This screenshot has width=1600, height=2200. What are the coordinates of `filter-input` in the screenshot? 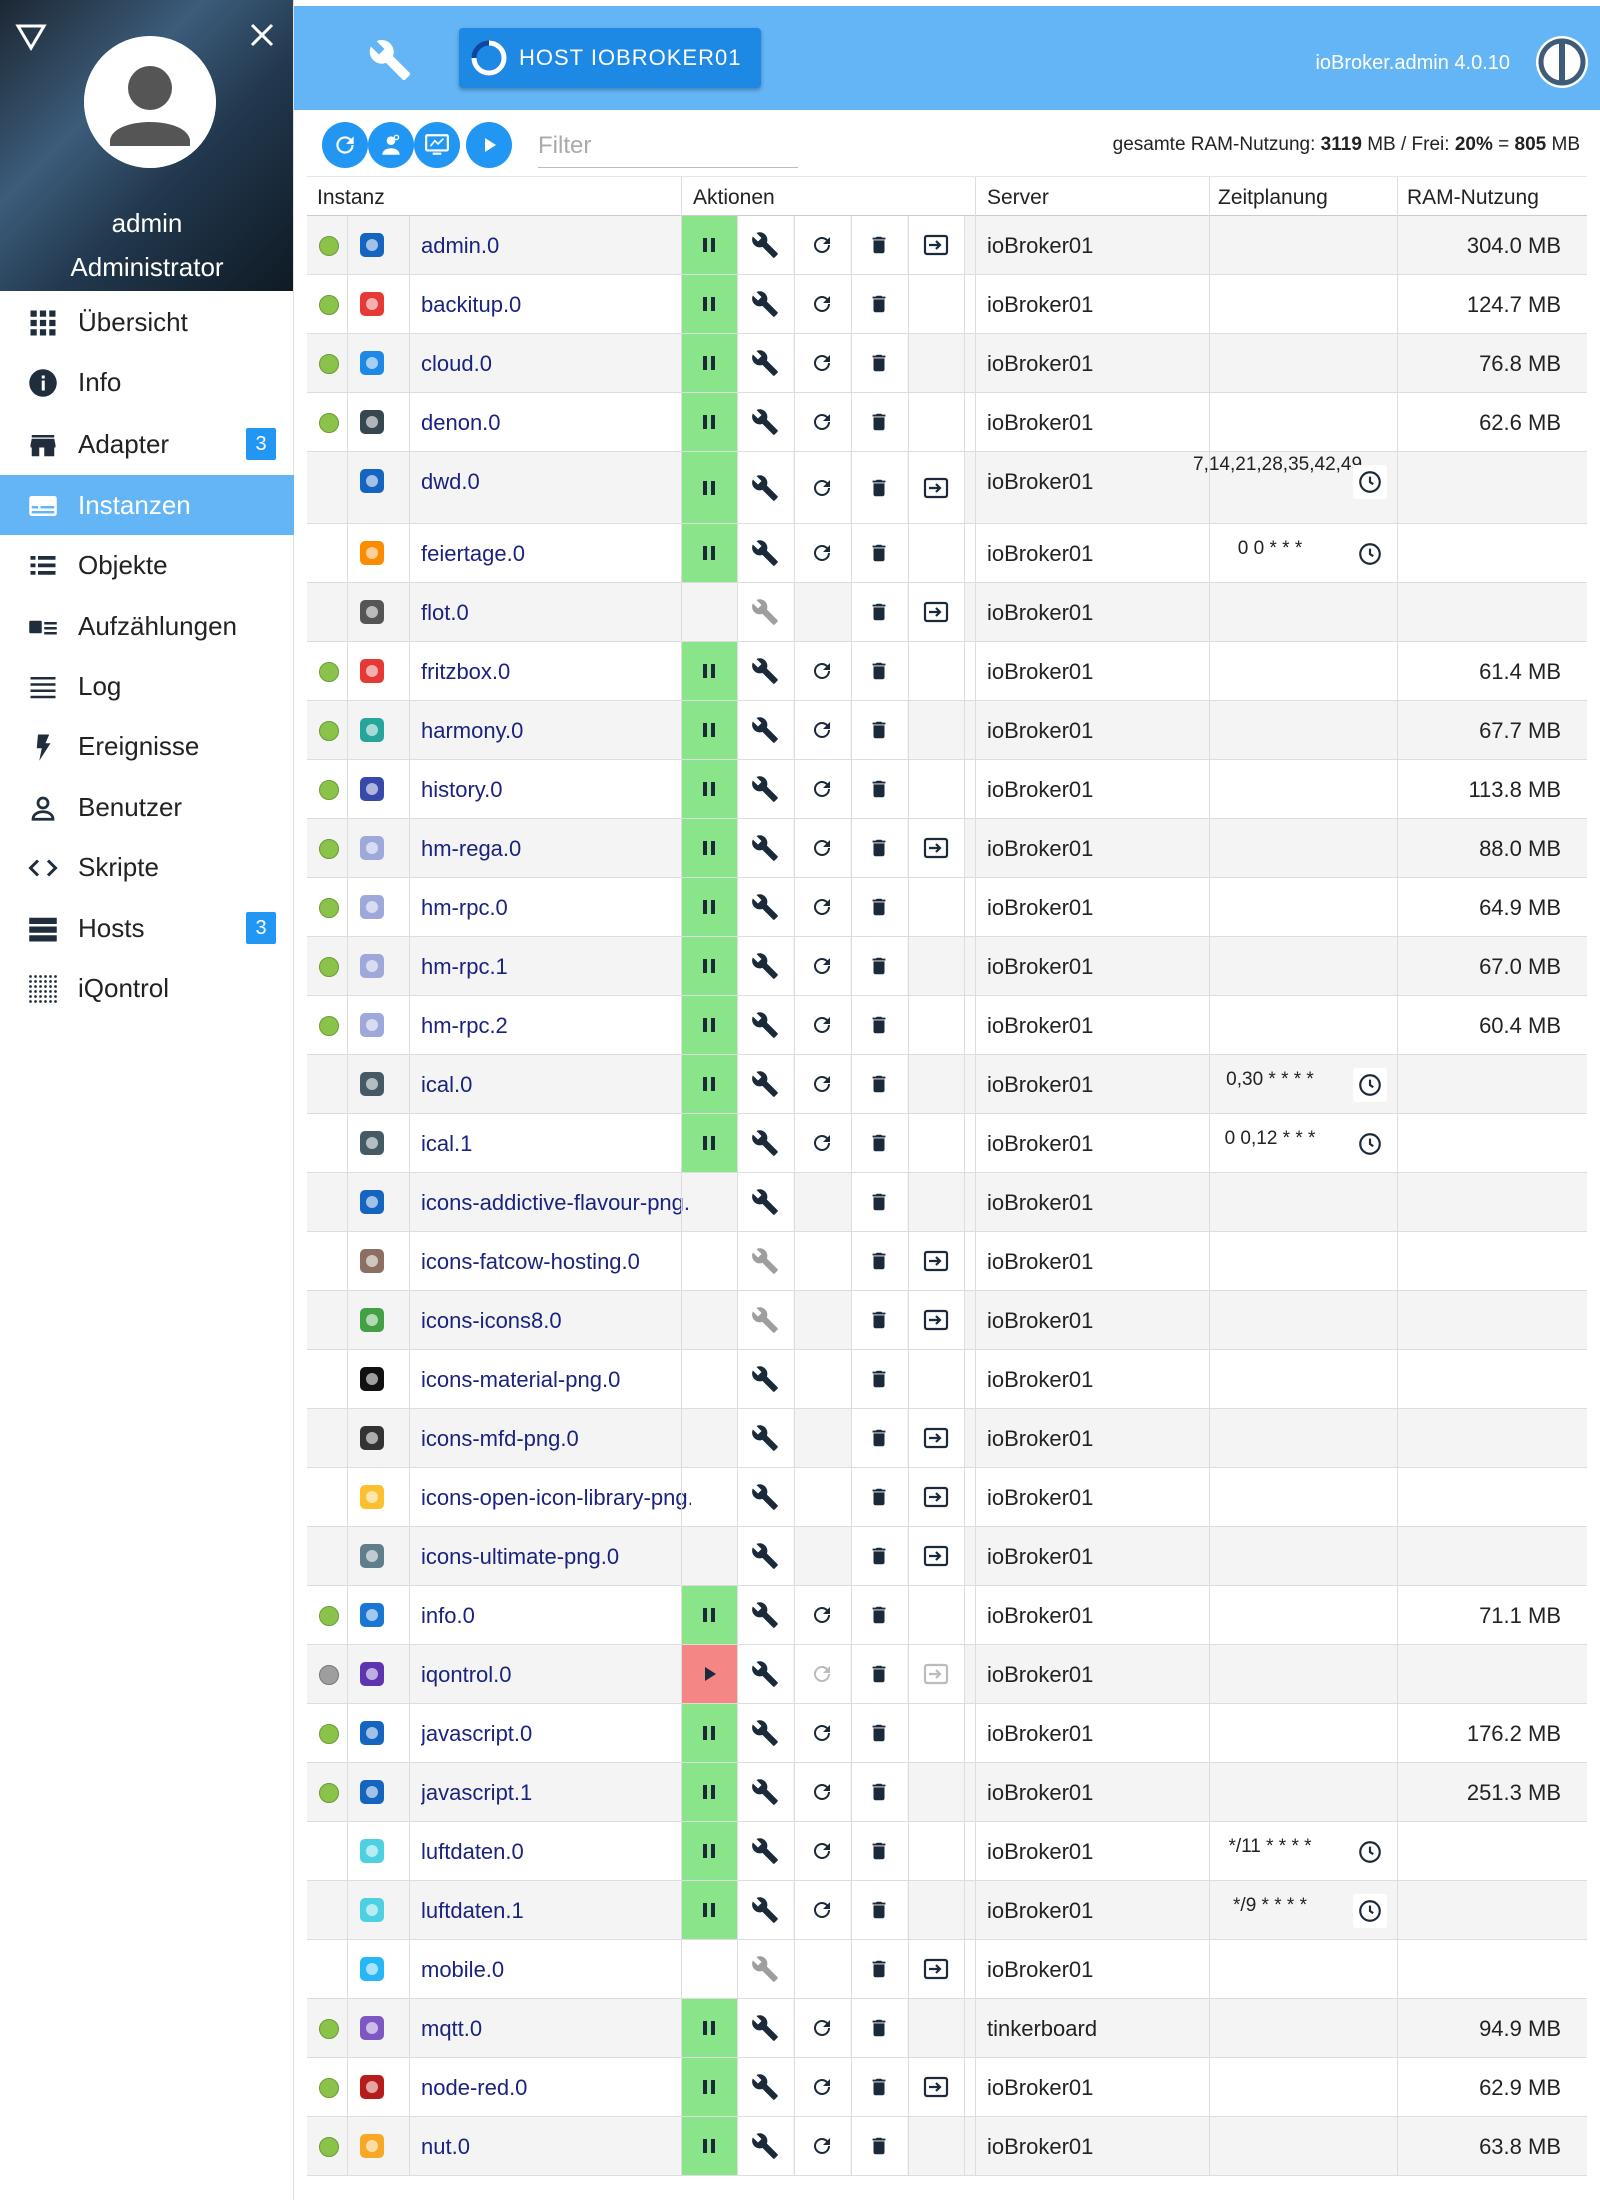 It's located at (668, 146).